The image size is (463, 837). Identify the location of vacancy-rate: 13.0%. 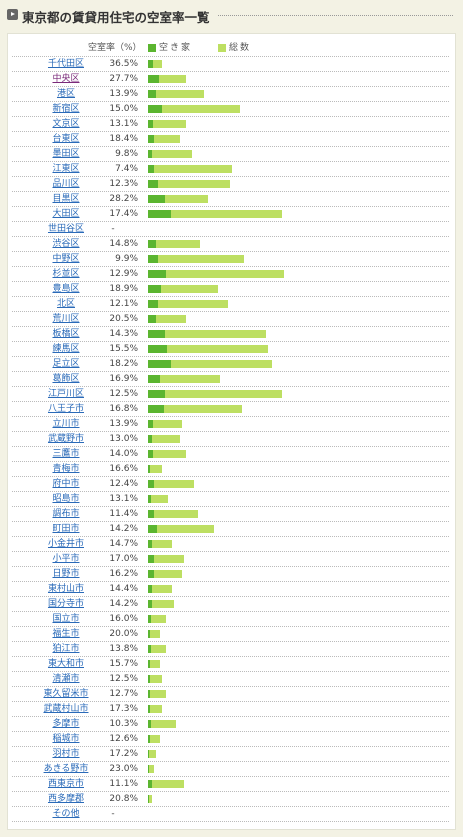
(123, 439).